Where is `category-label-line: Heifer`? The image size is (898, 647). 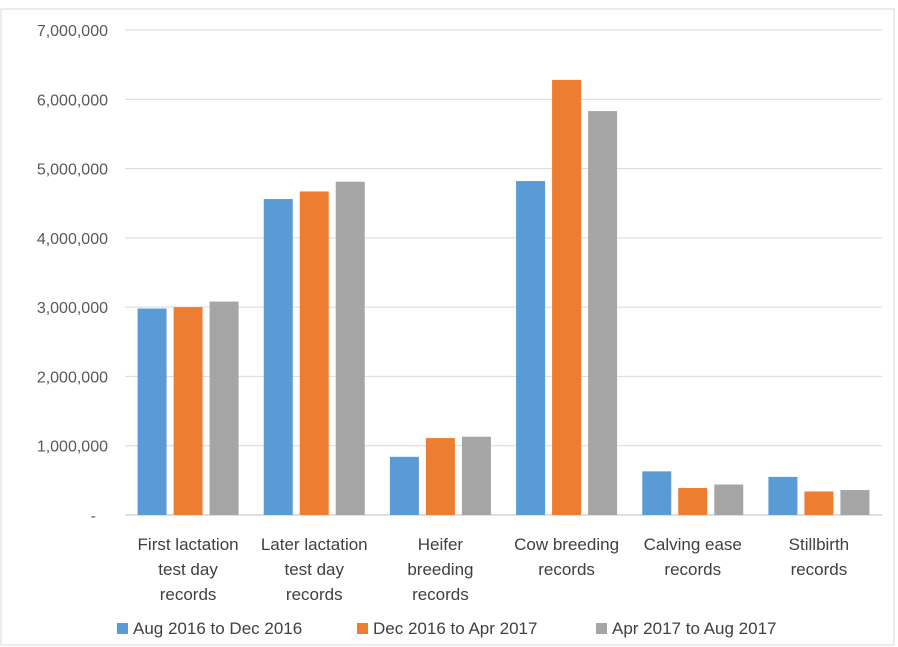
category-label-line: Heifer is located at coordinates (441, 544).